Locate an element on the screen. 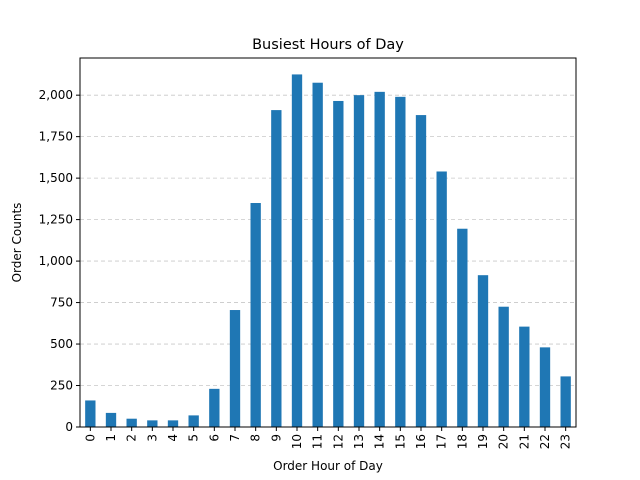 This screenshot has height=480, width=640. x-tick-label: 12 is located at coordinates (338, 441).